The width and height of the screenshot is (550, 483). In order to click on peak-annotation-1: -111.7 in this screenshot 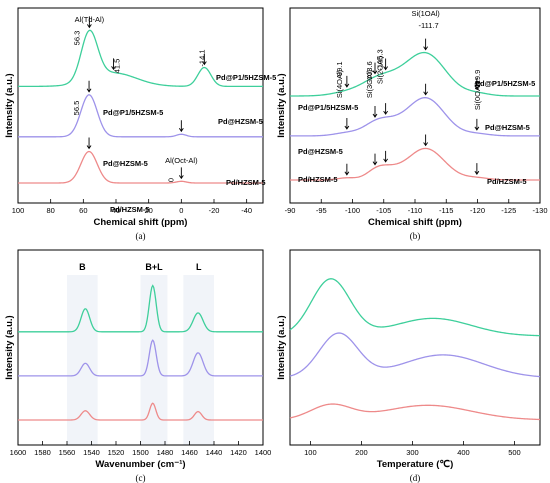, I will do `click(429, 25)`.